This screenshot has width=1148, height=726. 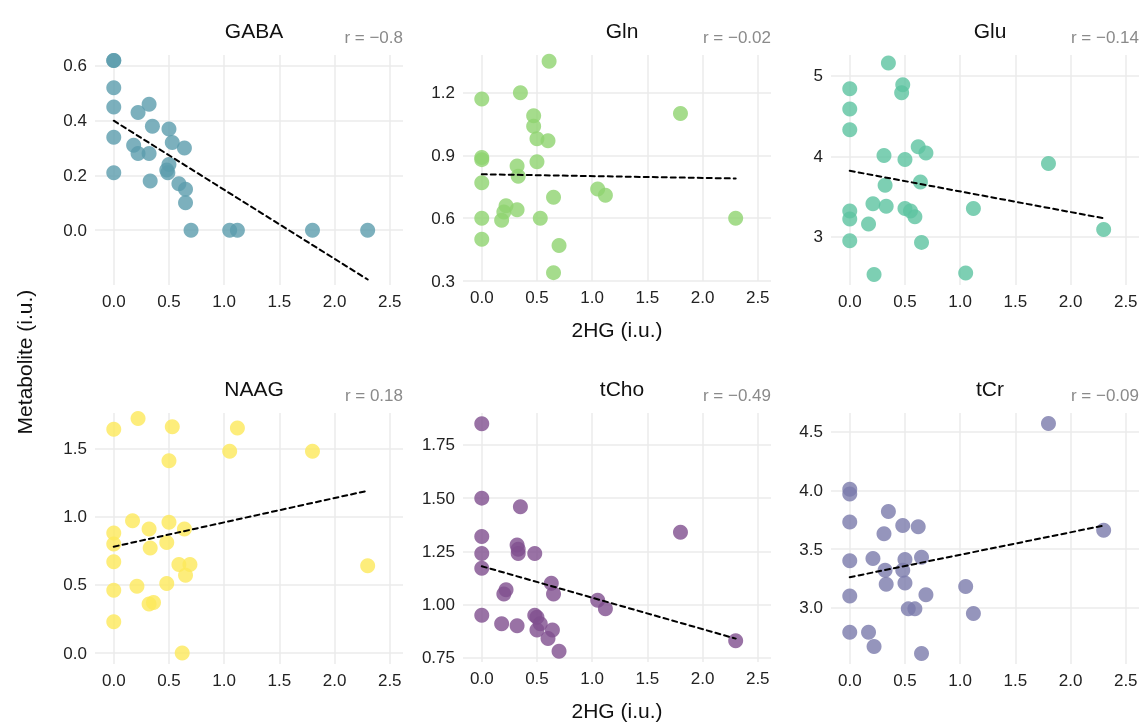 I want to click on y-tick-label: 3.5, so click(x=811, y=549).